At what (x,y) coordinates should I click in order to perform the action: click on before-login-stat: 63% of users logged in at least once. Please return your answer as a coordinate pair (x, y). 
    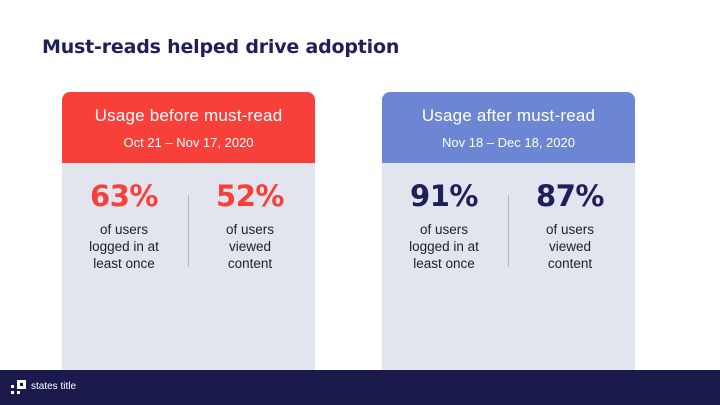
    Looking at the image, I should click on (124, 225).